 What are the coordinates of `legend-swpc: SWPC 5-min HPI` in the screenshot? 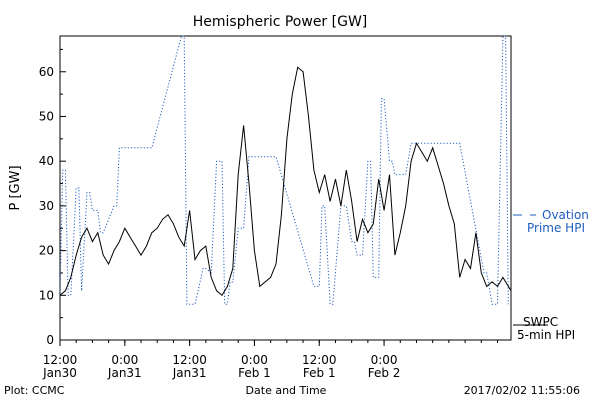 It's located at (544, 328).